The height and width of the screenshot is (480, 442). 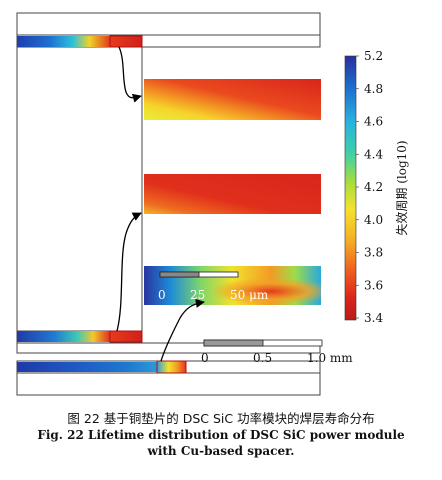 What do you see at coordinates (162, 295) in the screenshot?
I see `scale-micro-label-0: 0` at bounding box center [162, 295].